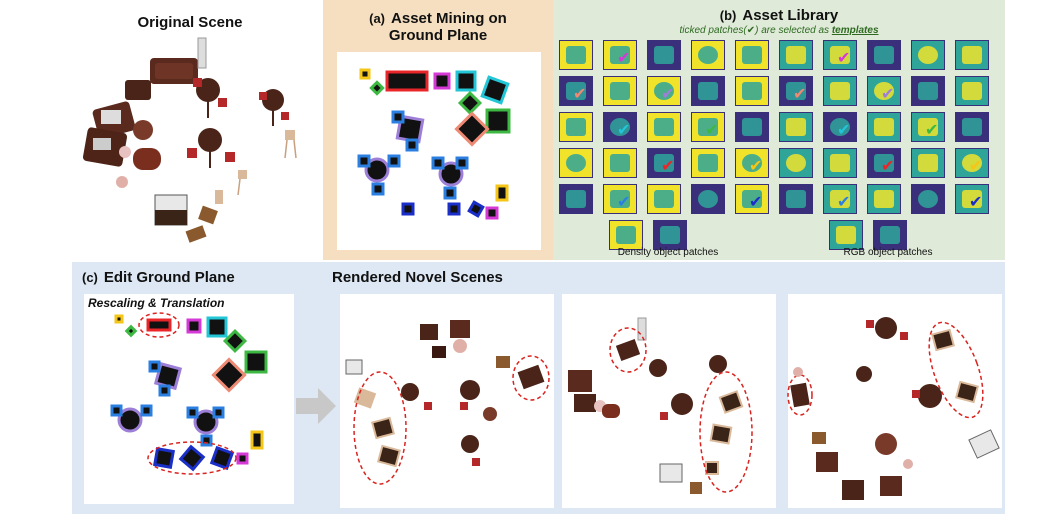  Describe the element at coordinates (90, 277) in the screenshot. I see `panel-c-label: (c)` at that location.